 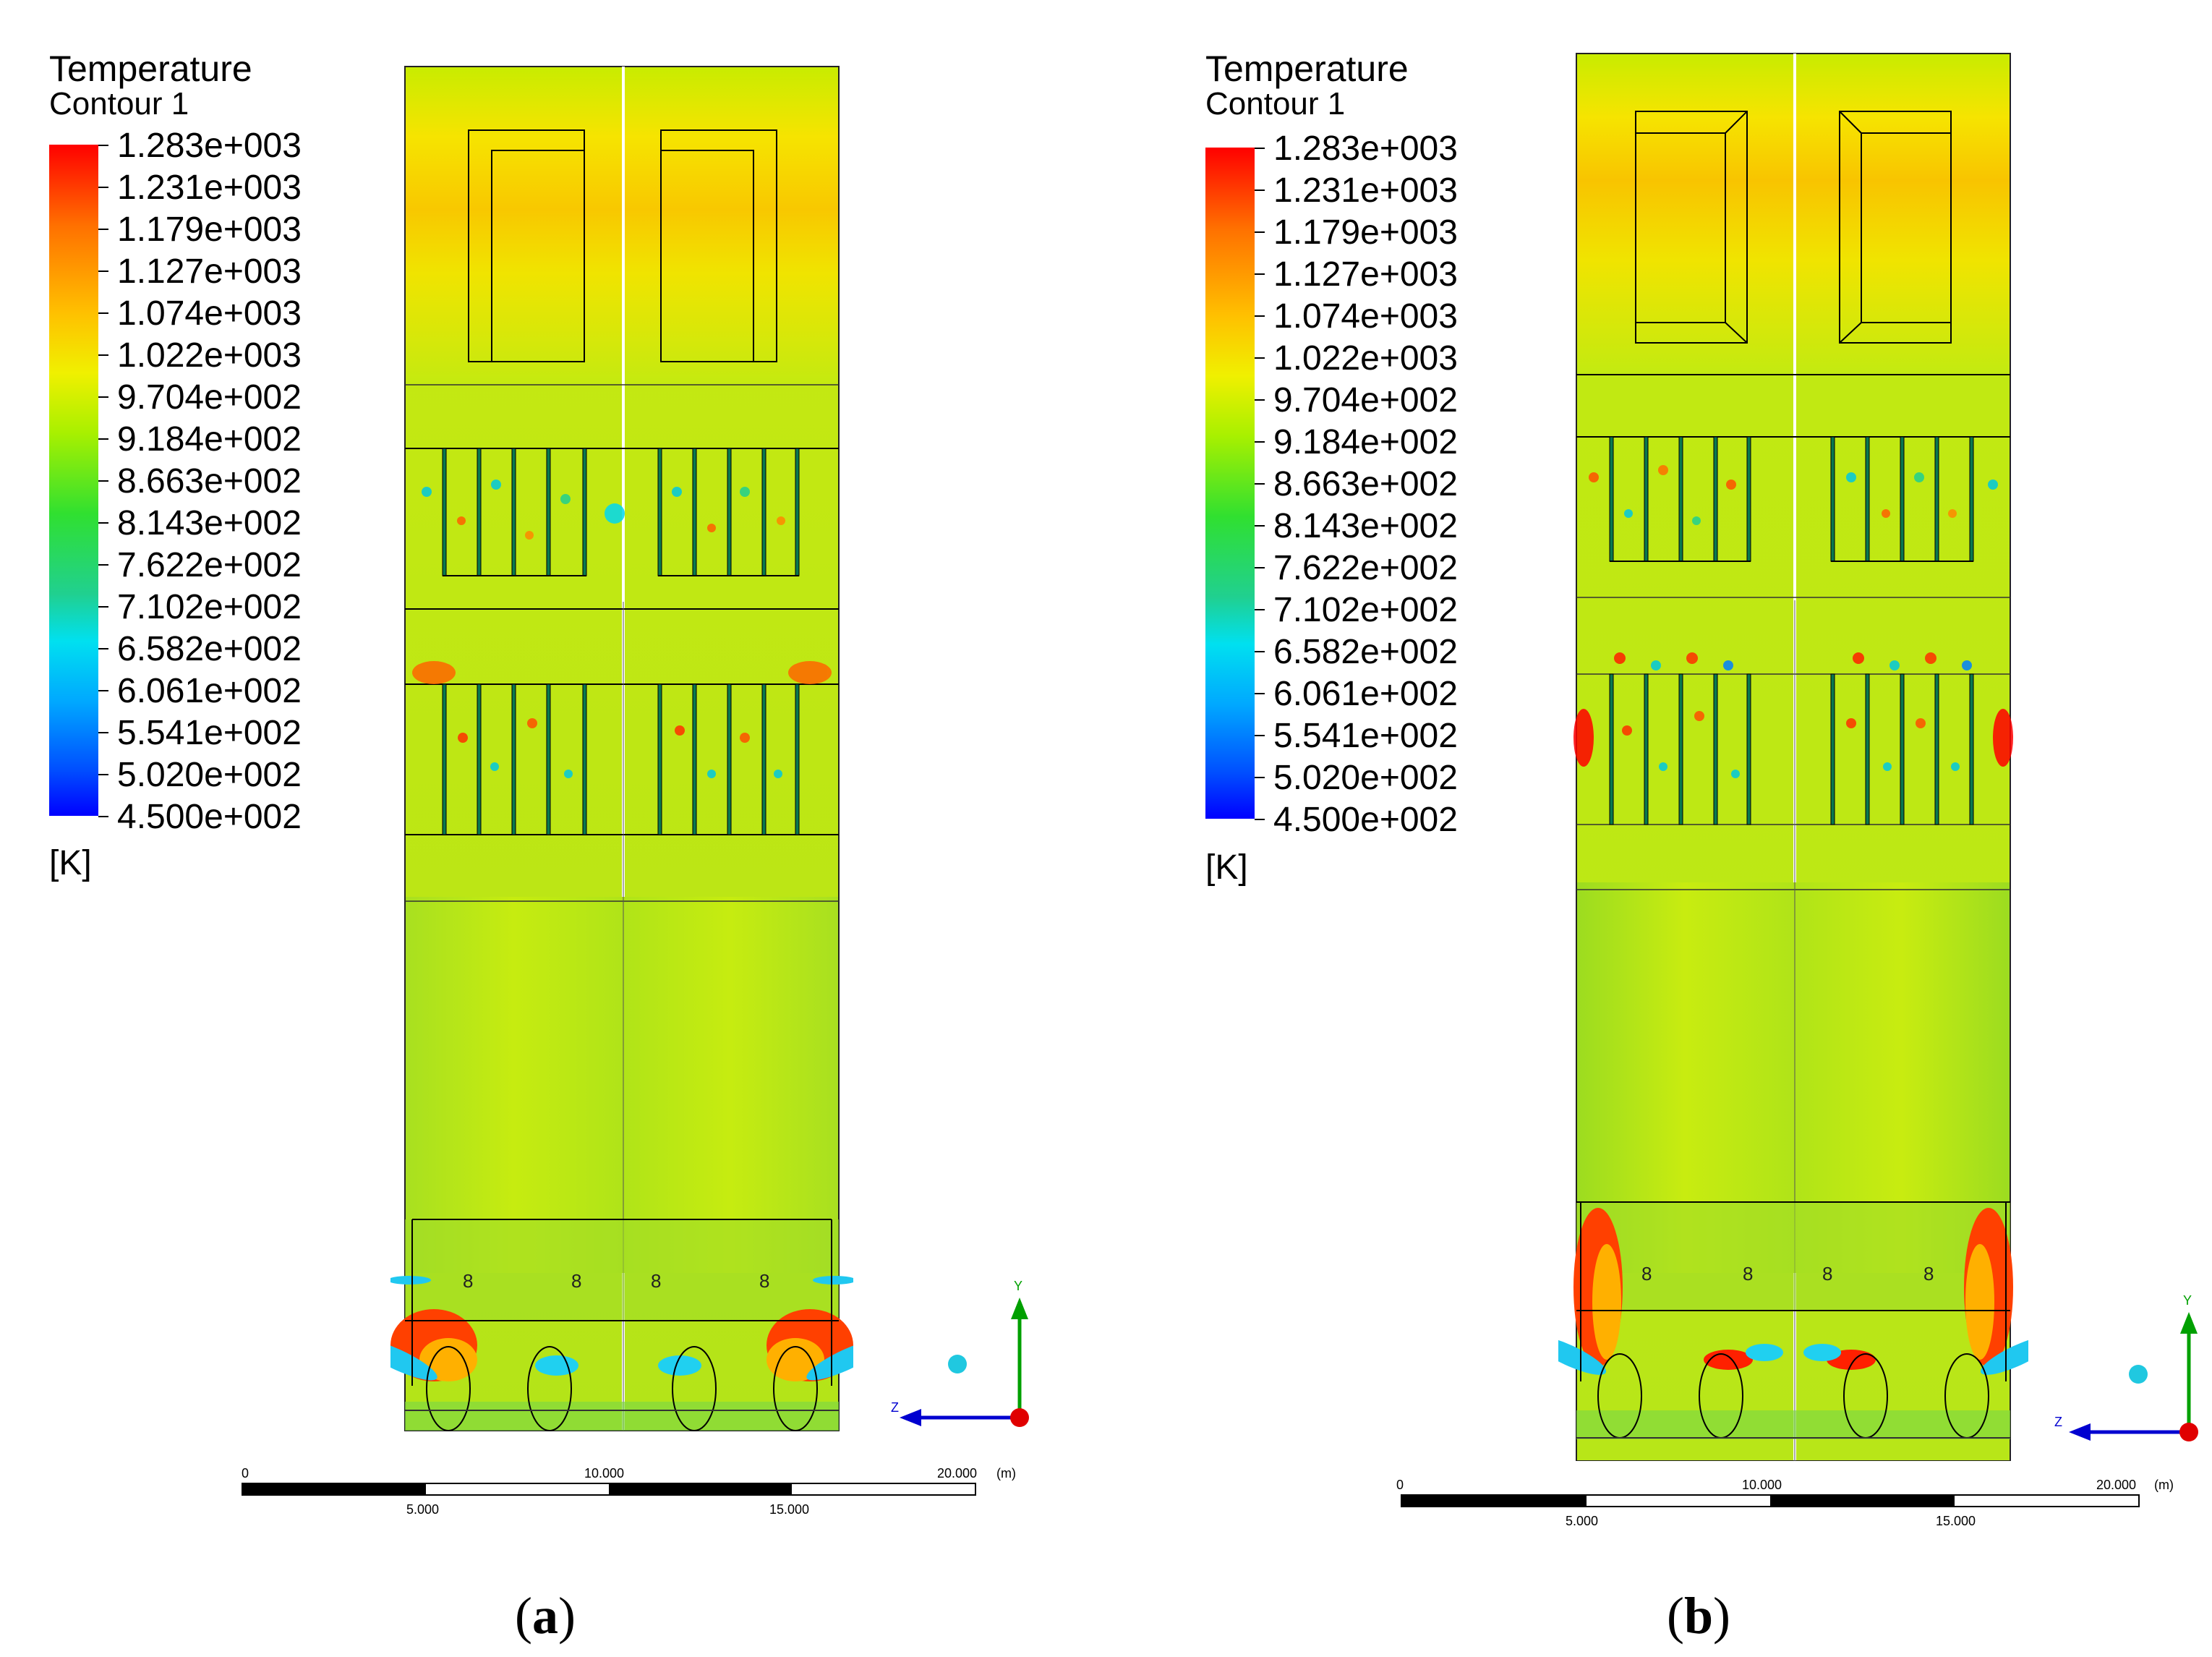 What do you see at coordinates (2126, 1367) in the screenshot?
I see `axis-triad-b: Y Z` at bounding box center [2126, 1367].